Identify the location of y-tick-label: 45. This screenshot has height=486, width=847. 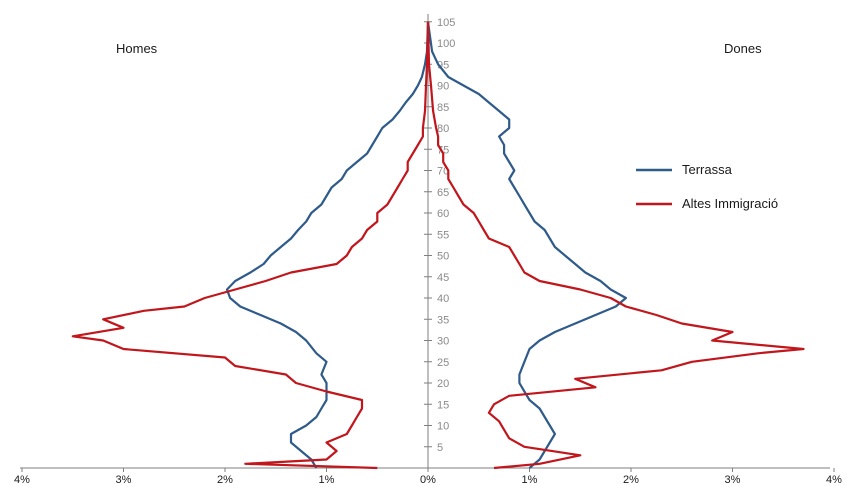
(443, 278).